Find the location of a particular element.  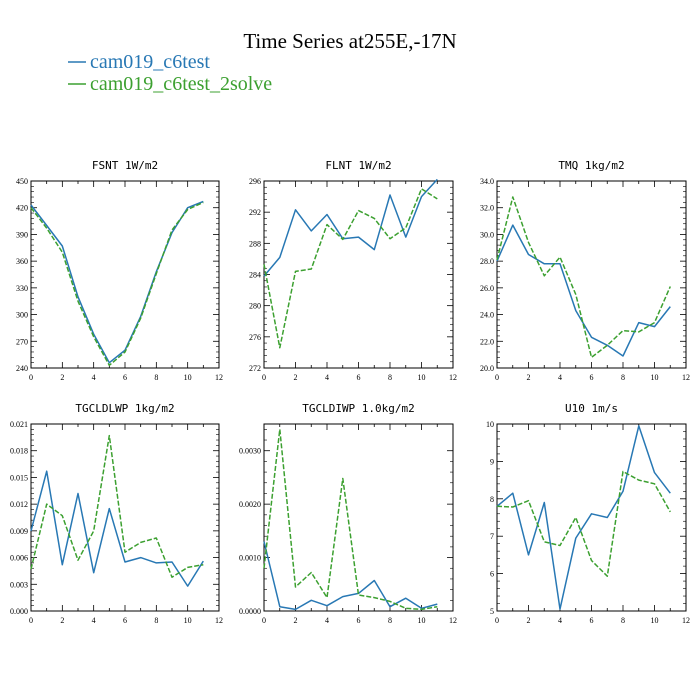

y-tick-label: 284 is located at coordinates (255, 275).